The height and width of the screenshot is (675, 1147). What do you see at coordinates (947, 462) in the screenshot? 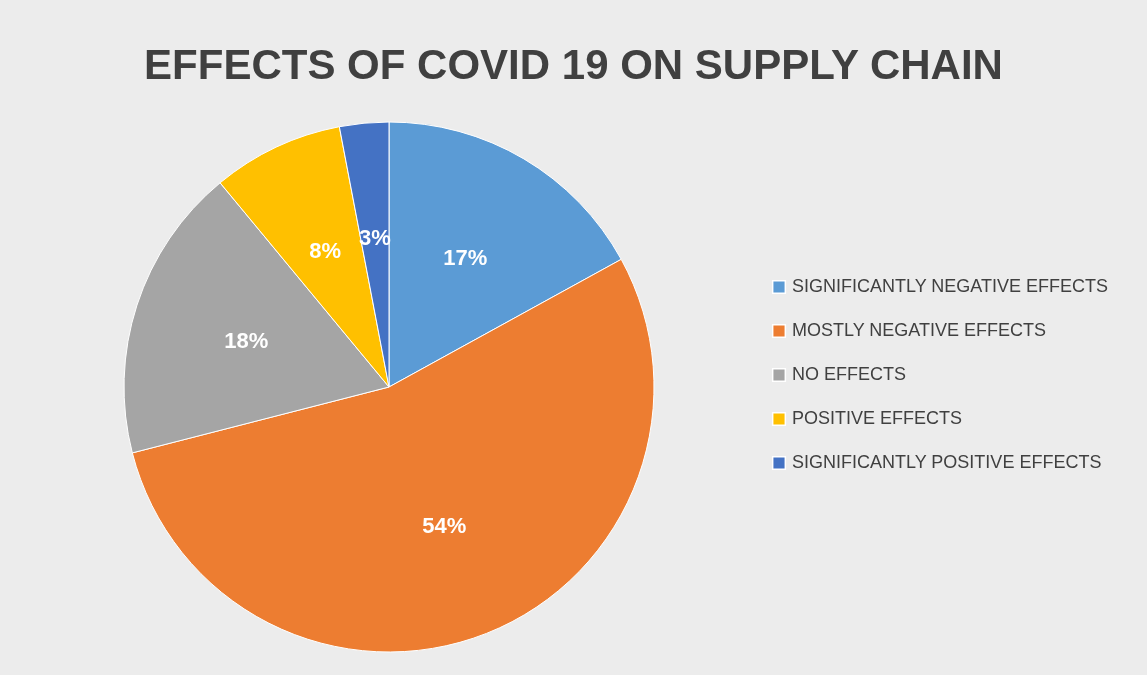
I see `legend-label: SIGNIFICANTLY POSITIVE EFFECTS` at bounding box center [947, 462].